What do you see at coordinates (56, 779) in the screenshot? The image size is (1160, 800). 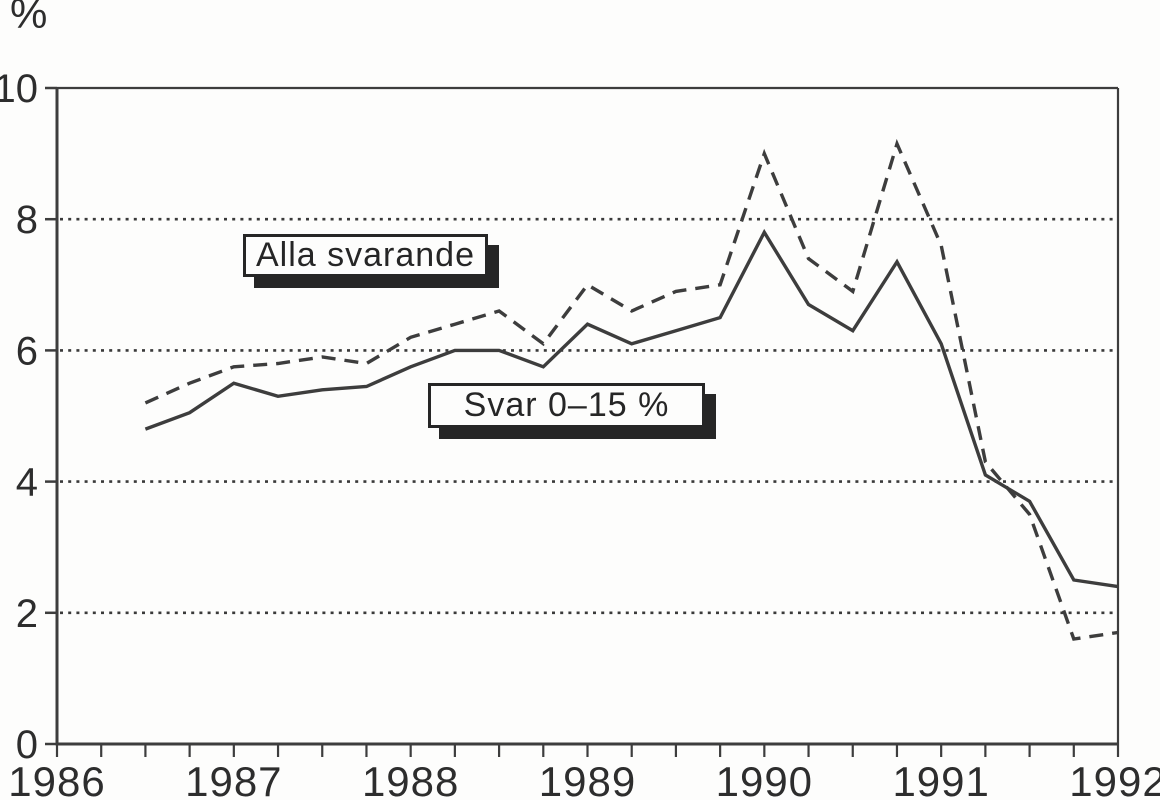 I see `x-tick-label-1986: 1986` at bounding box center [56, 779].